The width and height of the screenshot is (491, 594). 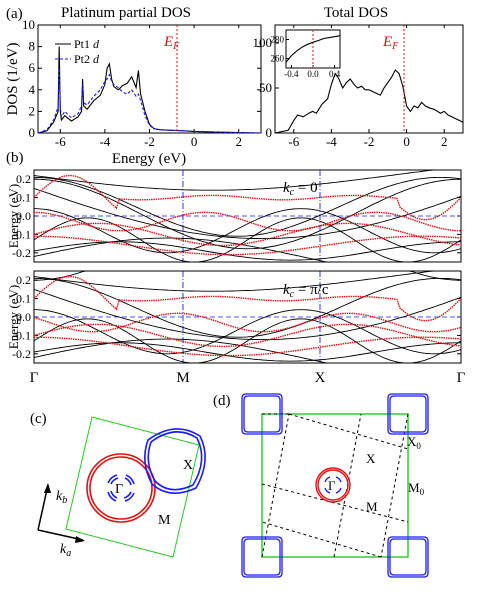 I want to click on y-tick-label: 10, so click(x=28, y=24).